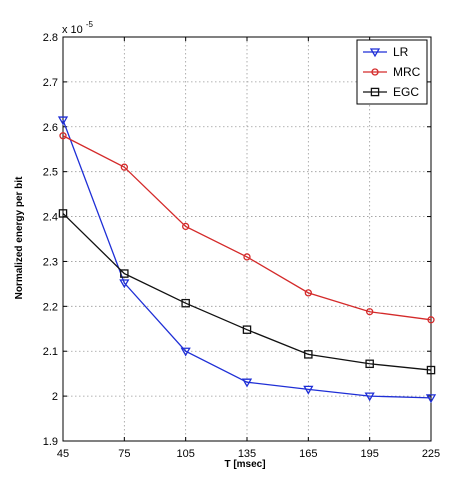 The width and height of the screenshot is (474, 504). I want to click on y-multiplier-exponent: -5, so click(90, 24).